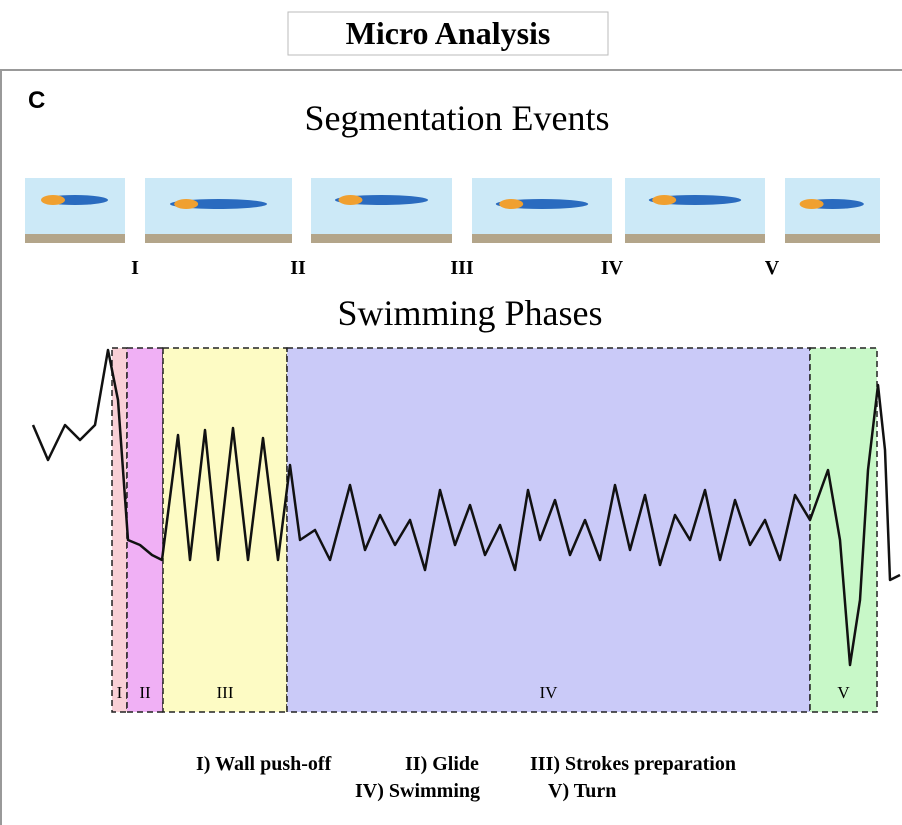  I want to click on title-box, so click(448, 33).